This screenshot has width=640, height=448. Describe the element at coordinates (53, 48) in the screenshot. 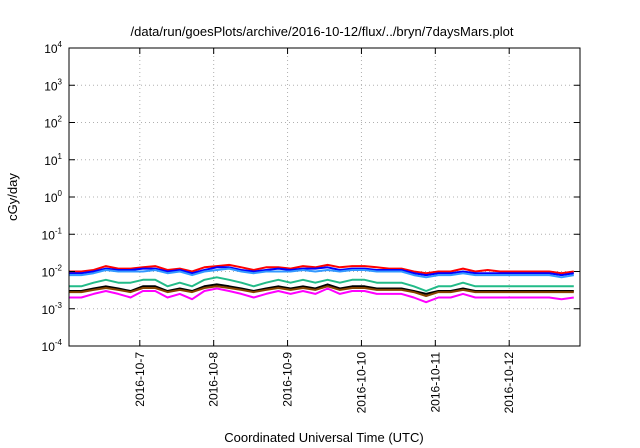

I see `y-tick-label: 10⁴` at that location.